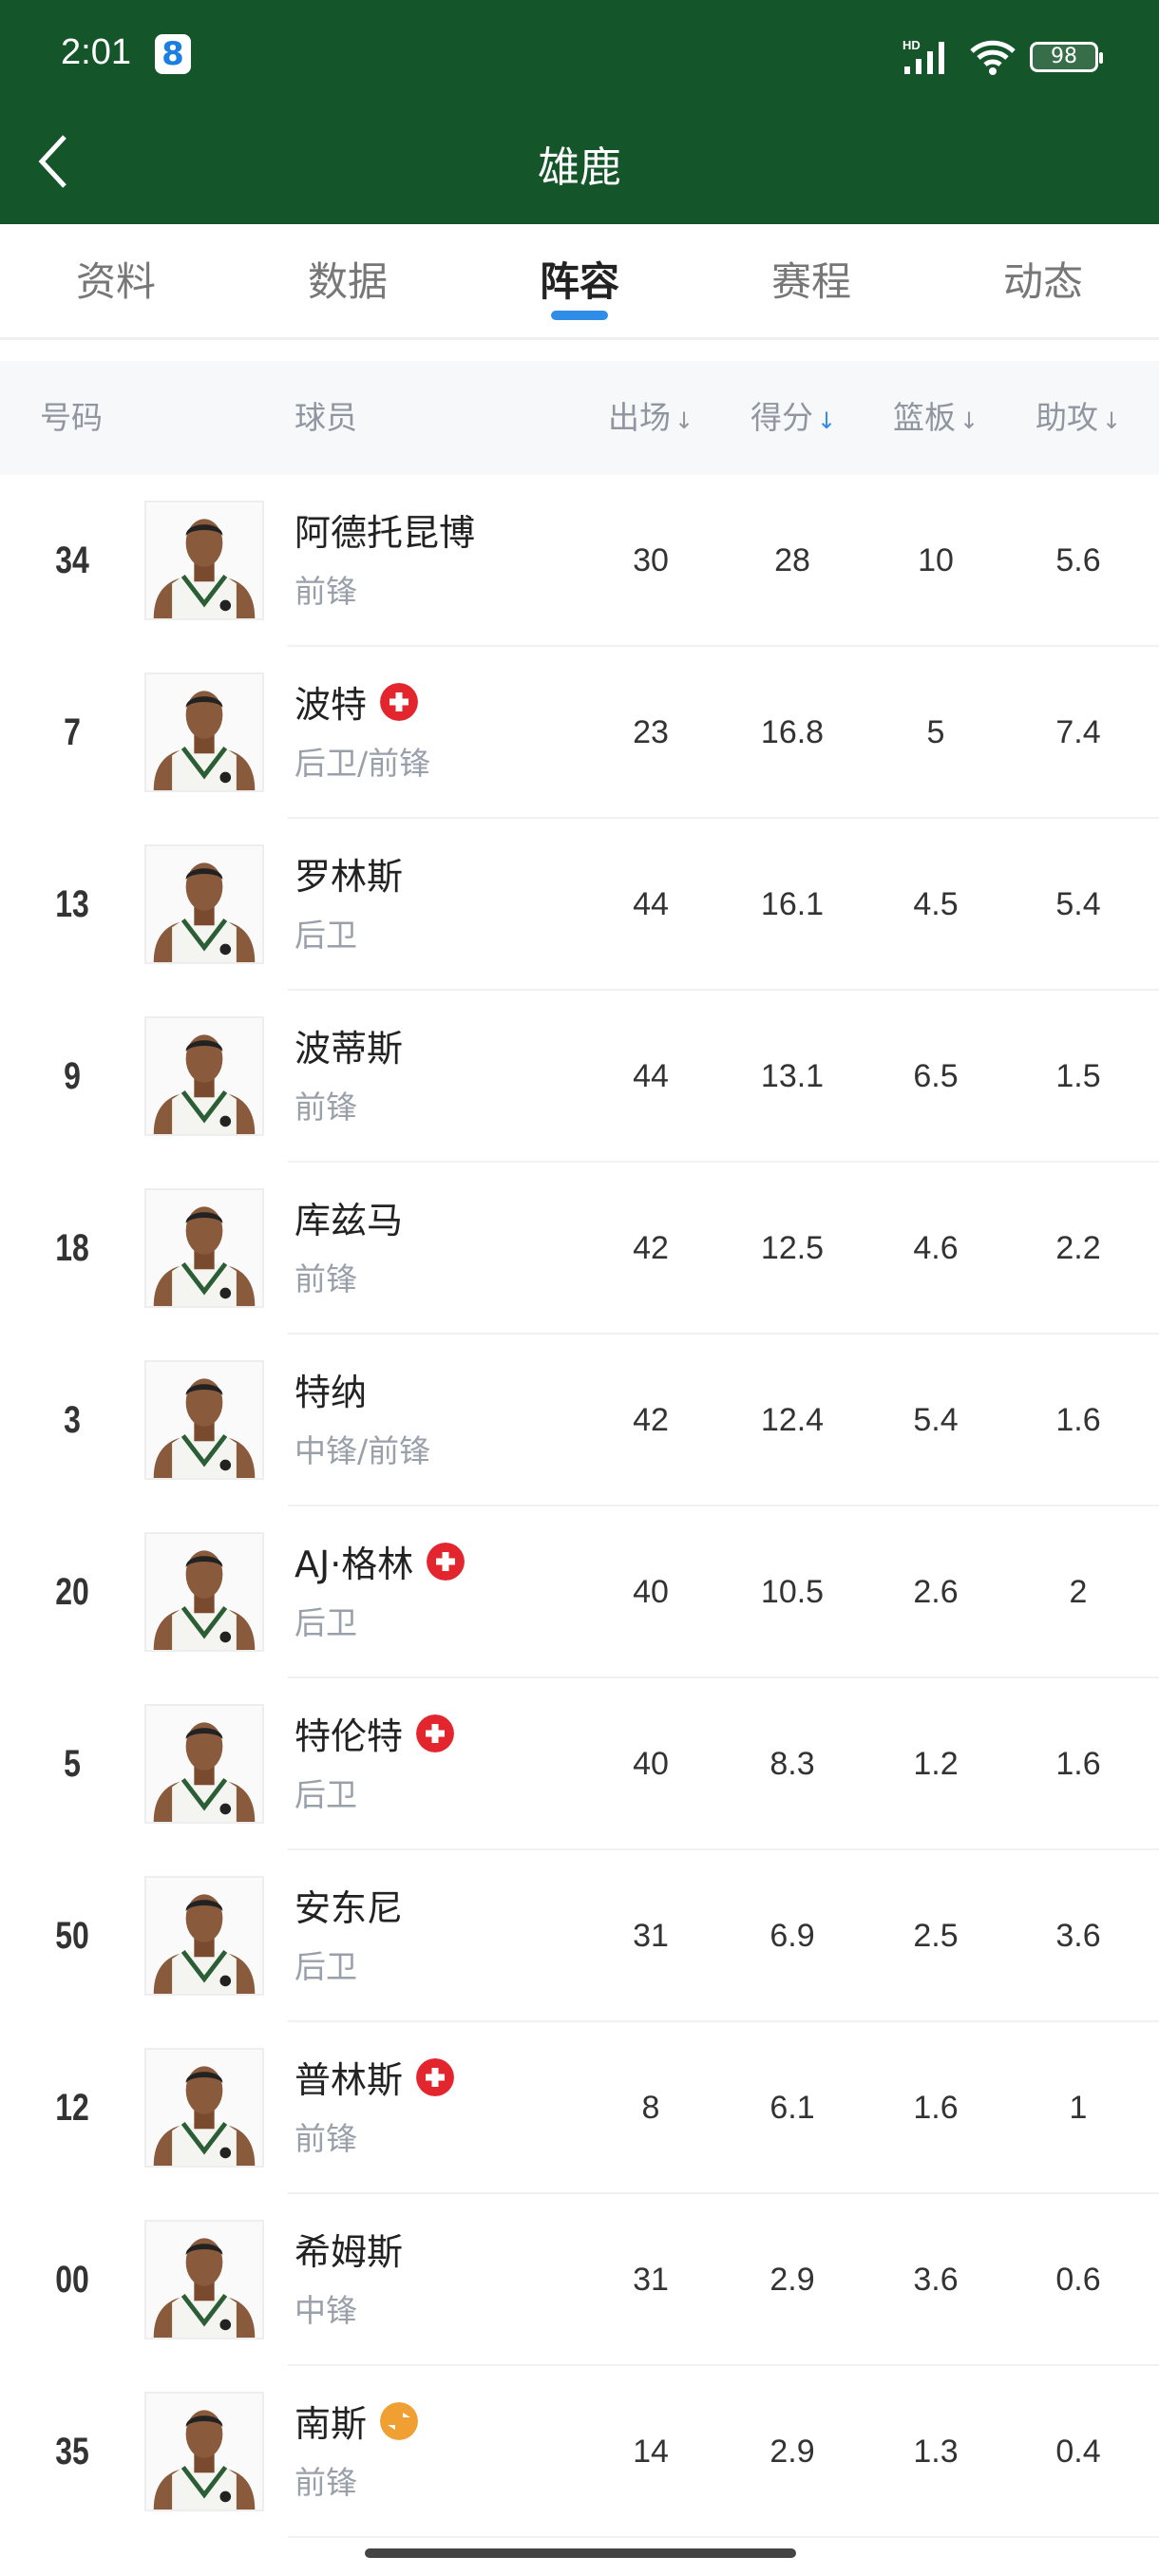 This screenshot has width=1159, height=2576. What do you see at coordinates (792, 2108) in the screenshot?
I see `stat-points: 6.1` at bounding box center [792, 2108].